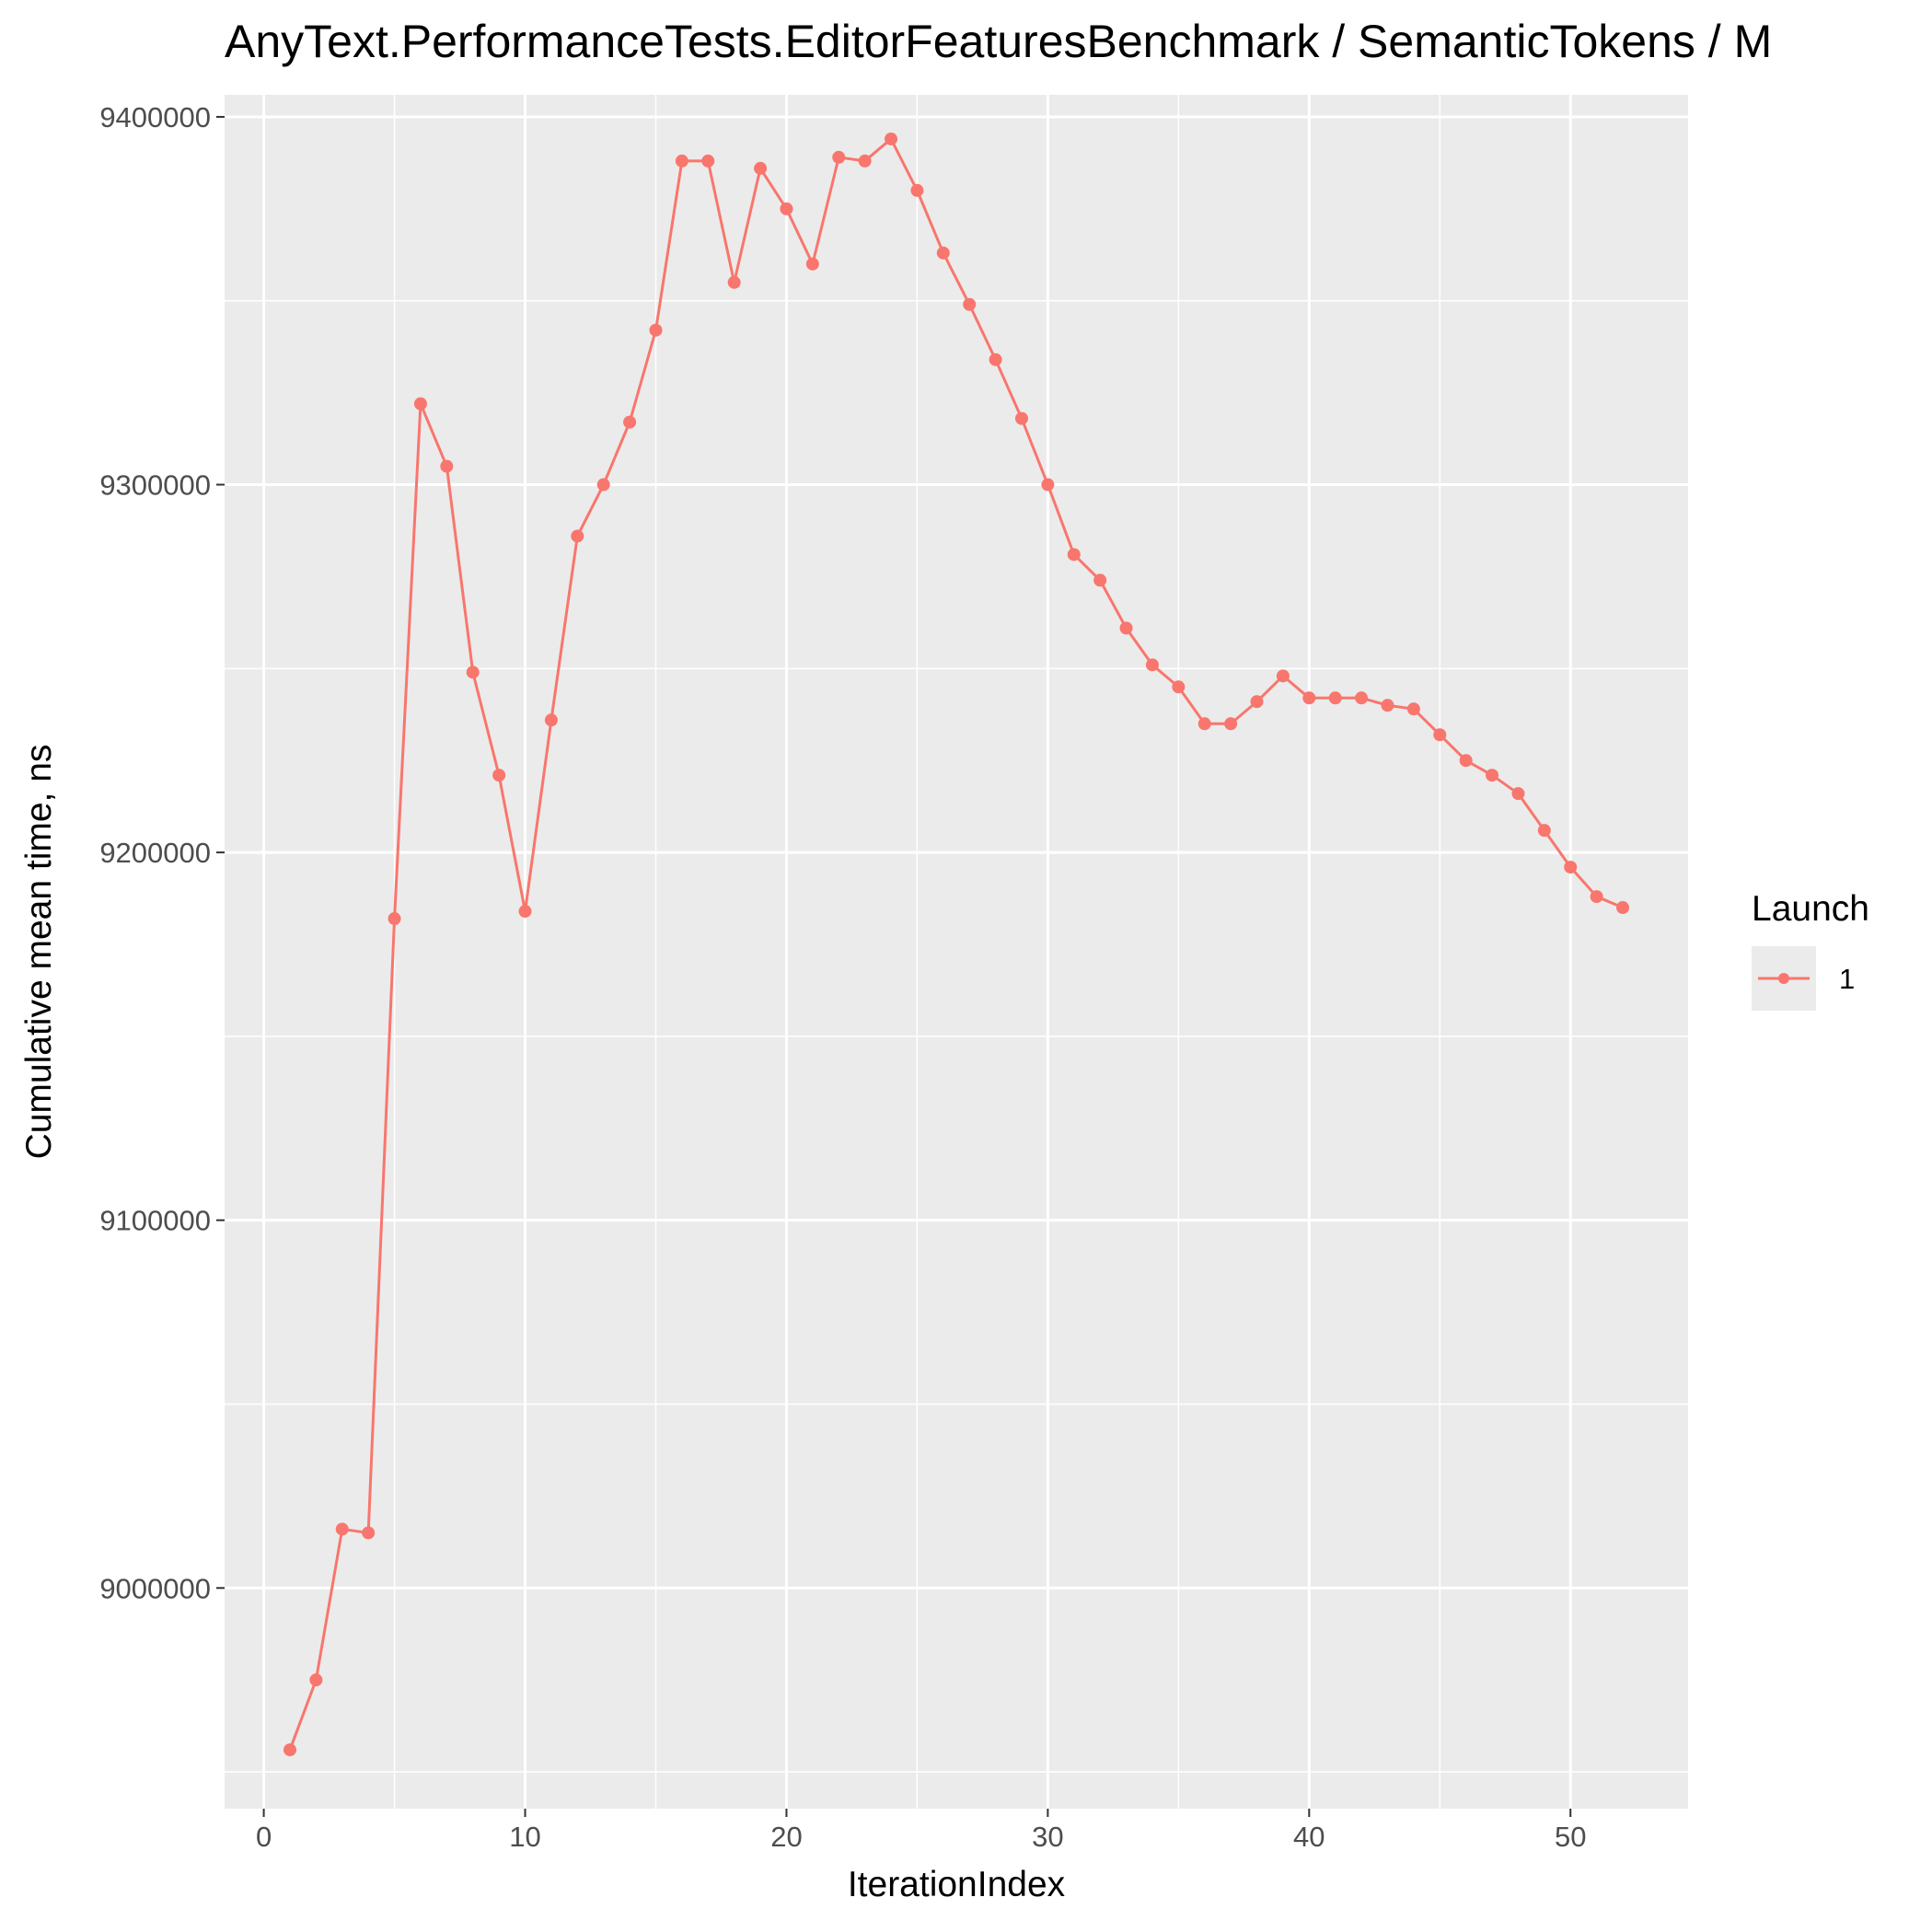 The width and height of the screenshot is (1932, 1932). What do you see at coordinates (1811, 909) in the screenshot?
I see `legend-title: Launch` at bounding box center [1811, 909].